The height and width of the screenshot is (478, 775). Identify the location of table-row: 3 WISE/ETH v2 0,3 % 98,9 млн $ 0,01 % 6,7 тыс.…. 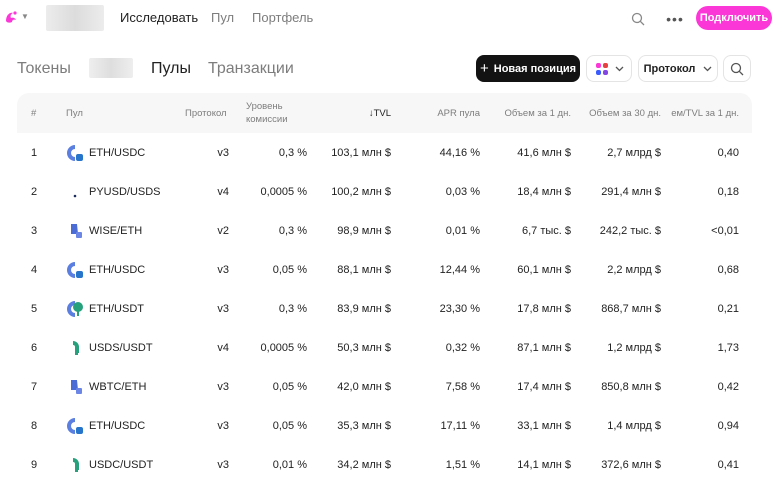
(384, 230).